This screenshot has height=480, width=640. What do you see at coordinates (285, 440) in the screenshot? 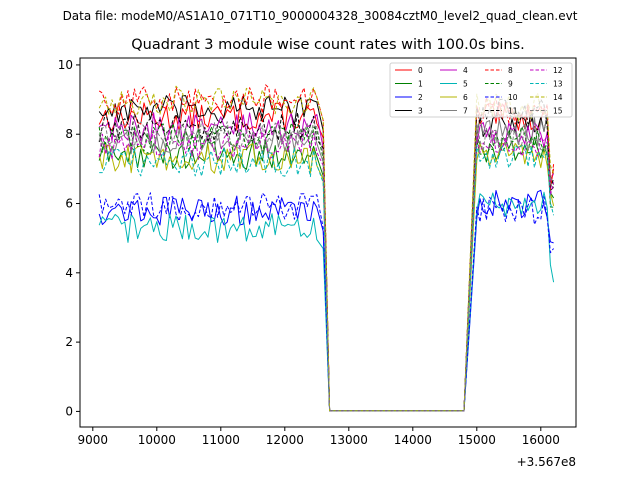
I see `x-tick-label: 12000` at bounding box center [285, 440].